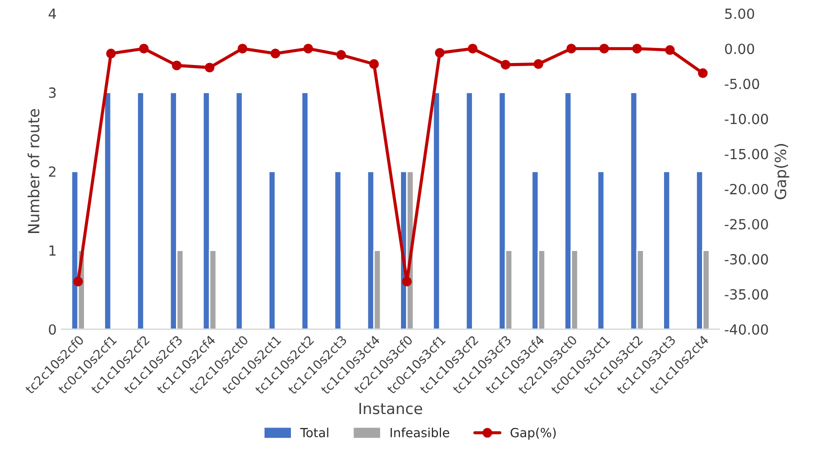 The image size is (822, 451). Describe the element at coordinates (34, 171) in the screenshot. I see `y-axis-title: Number of route` at that location.